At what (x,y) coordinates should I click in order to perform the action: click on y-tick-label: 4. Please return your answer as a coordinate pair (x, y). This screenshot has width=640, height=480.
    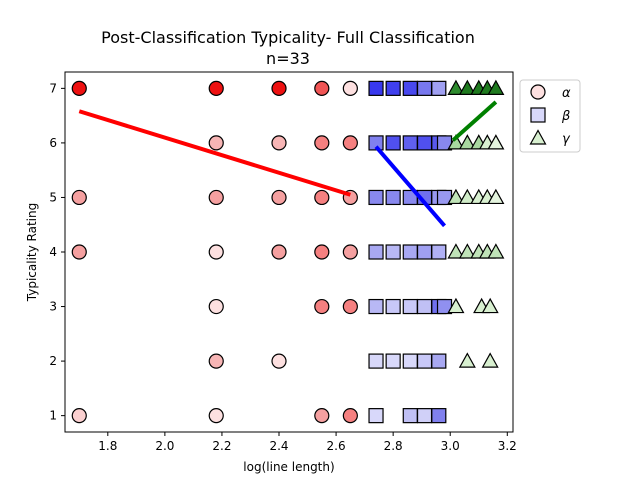
    Looking at the image, I should click on (53, 252).